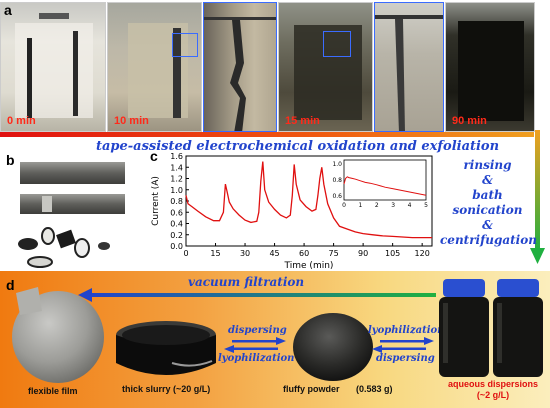  I want to click on x-tick-label: 15, so click(215, 253).